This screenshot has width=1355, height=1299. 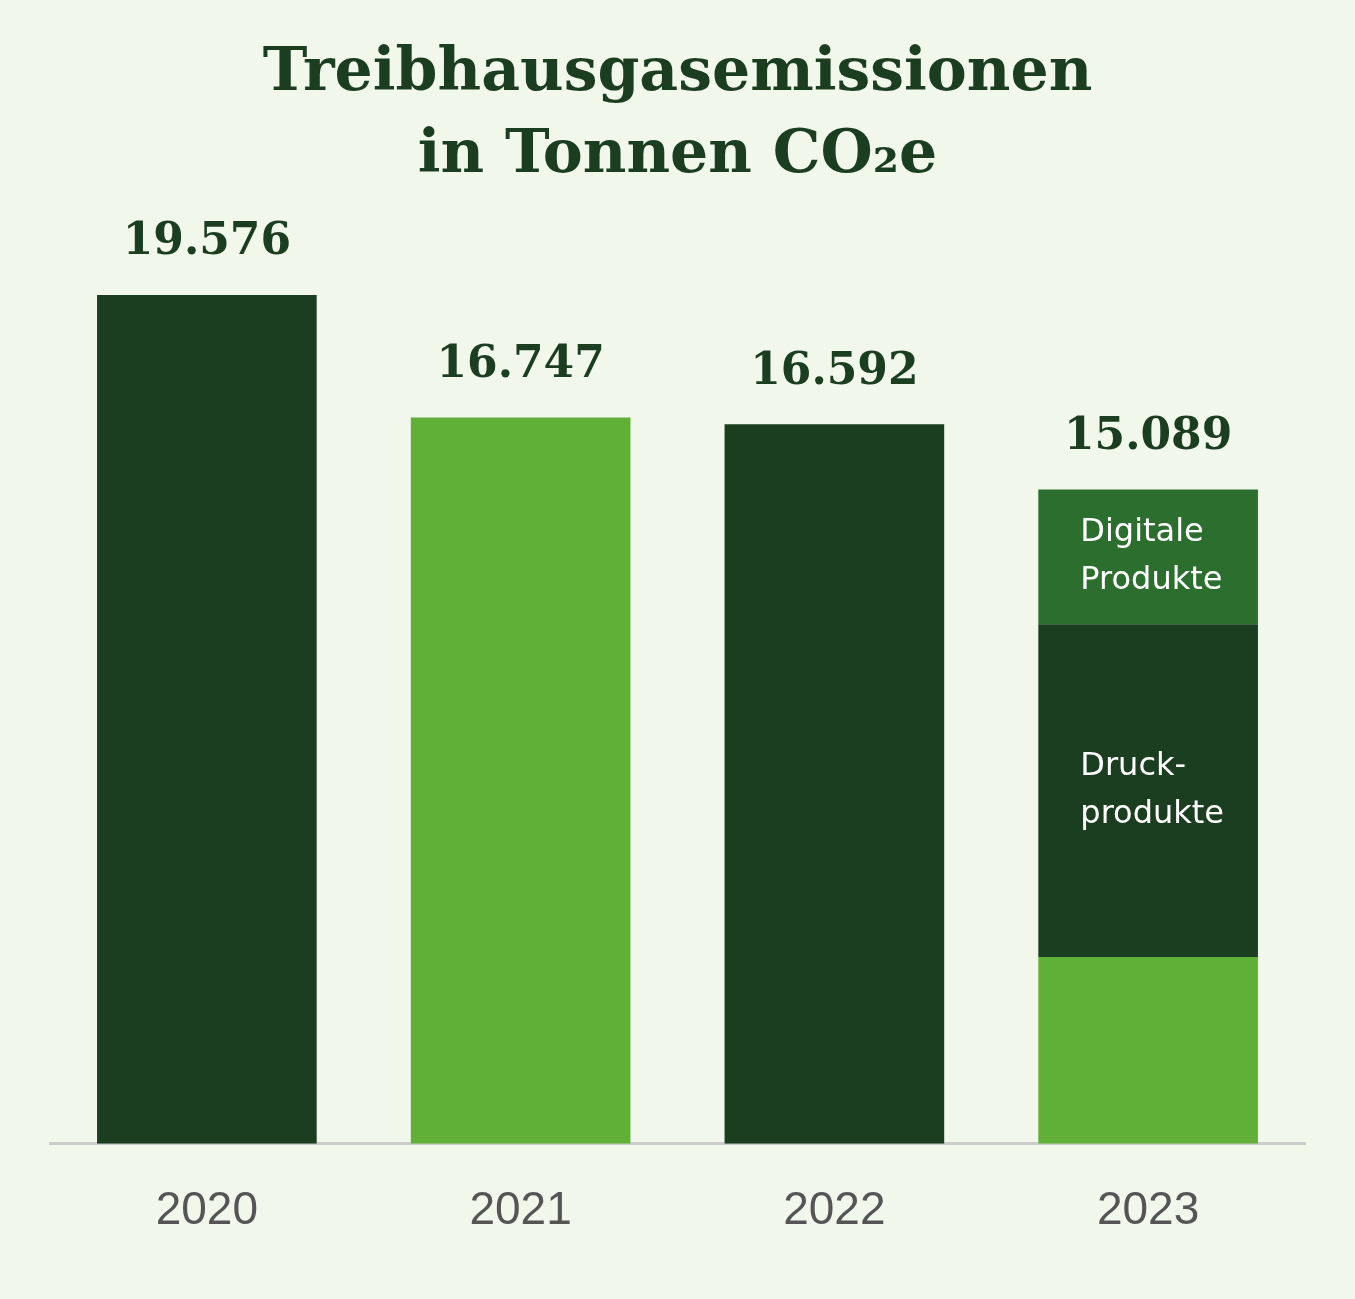 What do you see at coordinates (1148, 1208) in the screenshot?
I see `x-tick-label: 2023` at bounding box center [1148, 1208].